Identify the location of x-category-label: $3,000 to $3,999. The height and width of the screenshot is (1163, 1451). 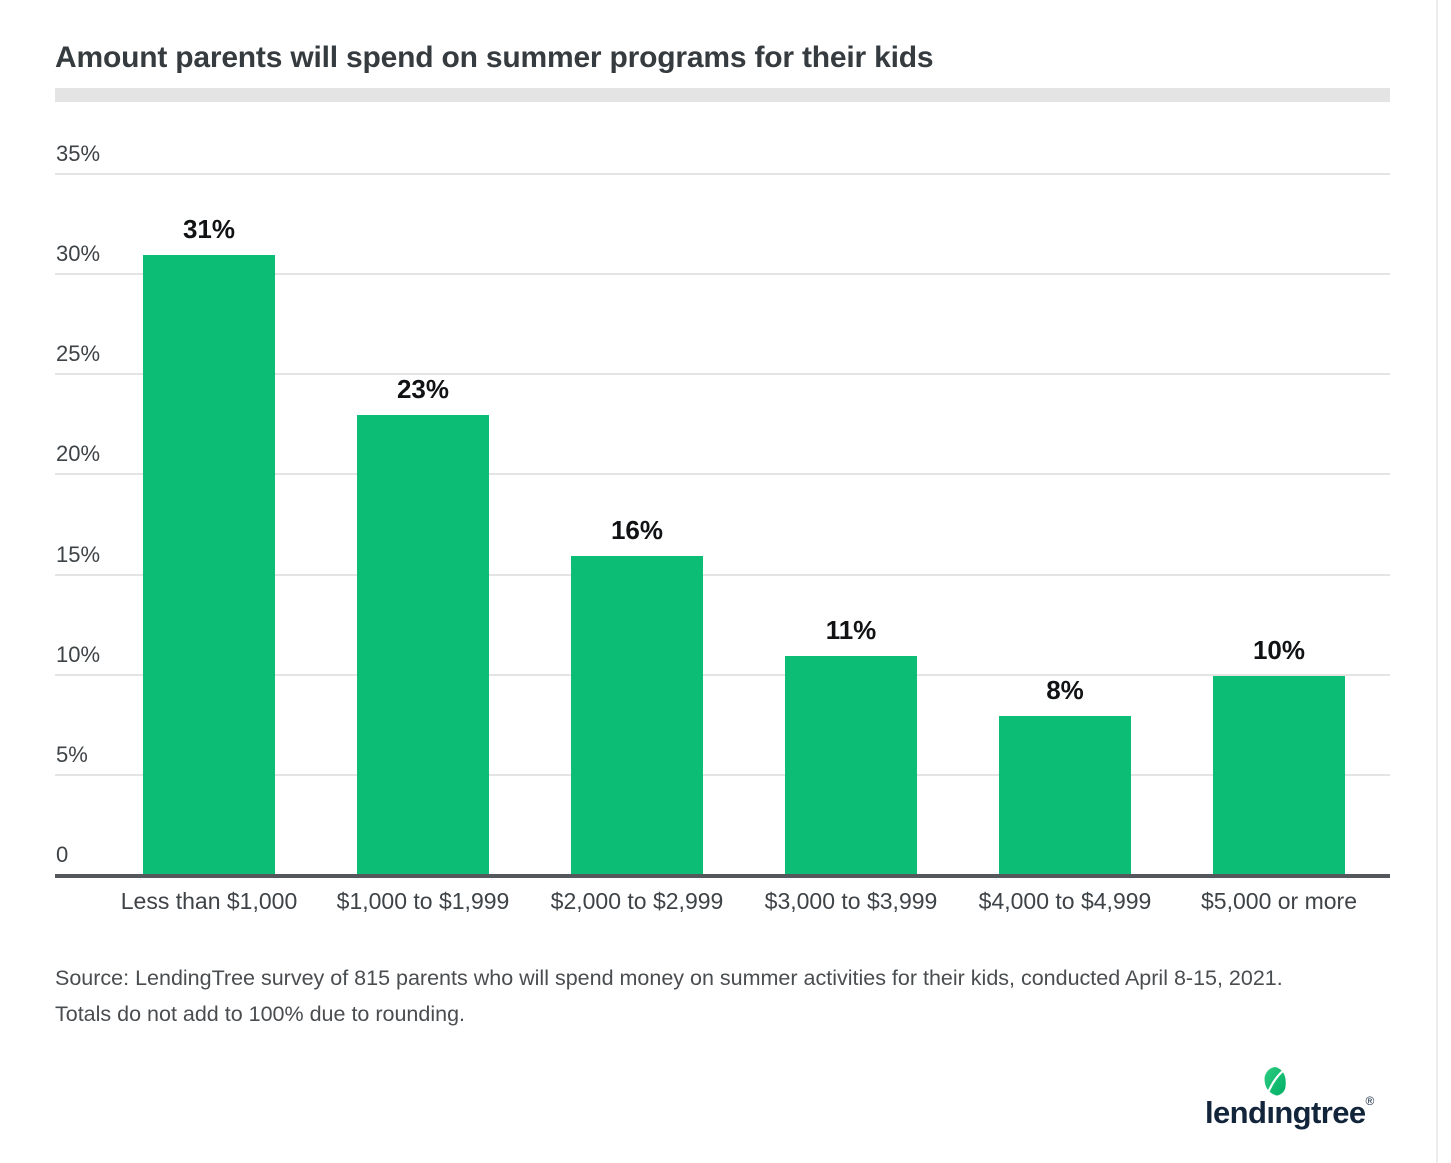
(851, 901).